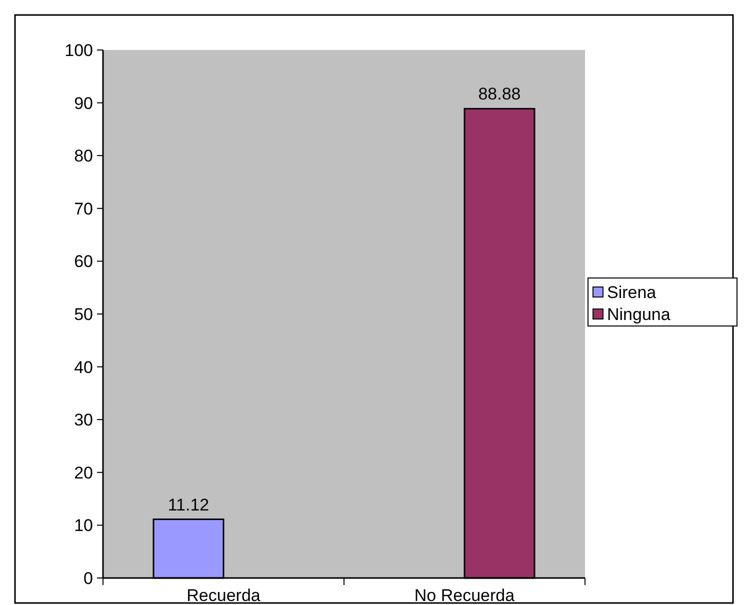 This screenshot has height=605, width=744. What do you see at coordinates (639, 314) in the screenshot?
I see `legend-label: Ninguna` at bounding box center [639, 314].